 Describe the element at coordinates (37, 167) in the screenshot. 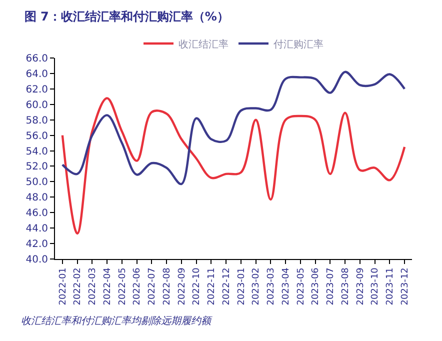

I see `y-tick-label: 52.0` at that location.